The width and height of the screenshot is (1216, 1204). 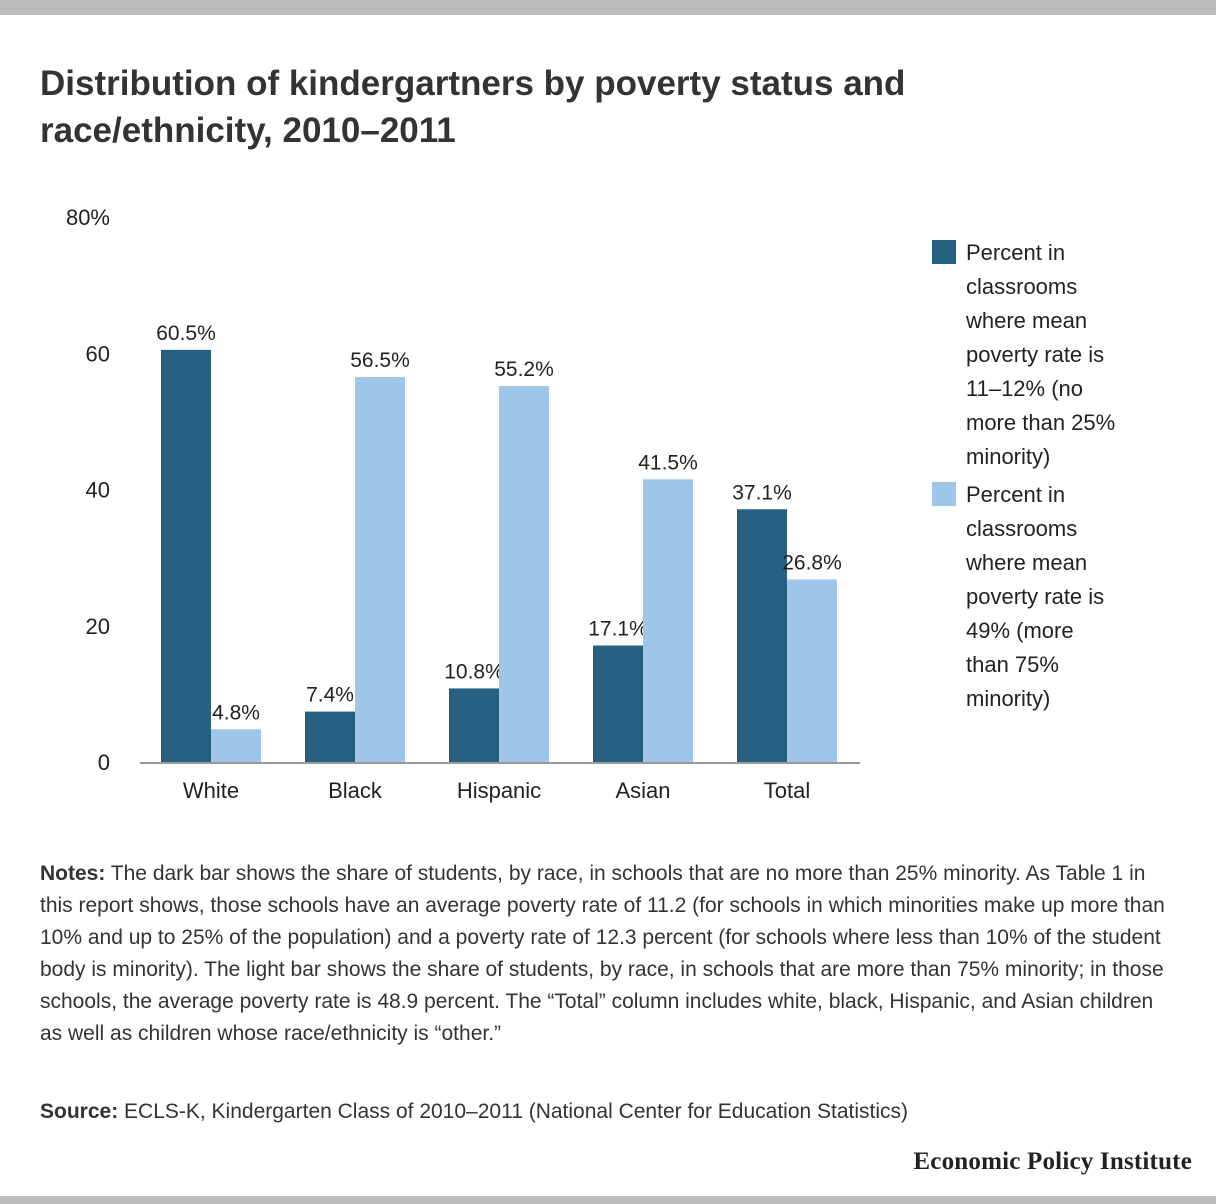 I want to click on data-label: 56.5%, so click(x=380, y=360).